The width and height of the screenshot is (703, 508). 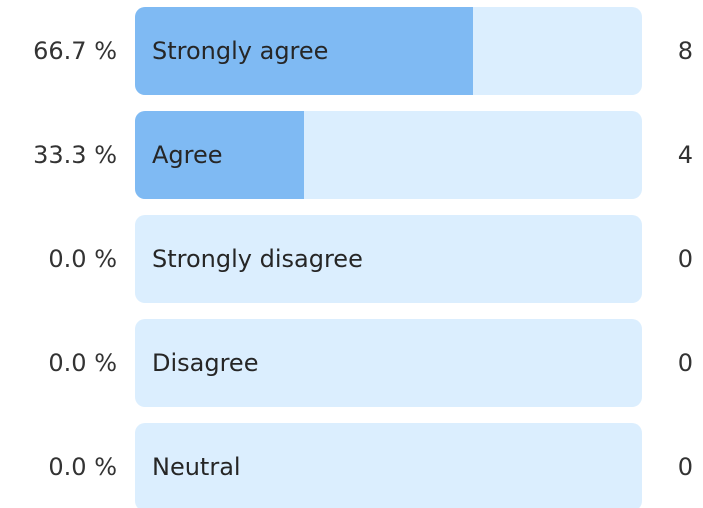 What do you see at coordinates (388, 155) in the screenshot?
I see `result-bar: Agree` at bounding box center [388, 155].